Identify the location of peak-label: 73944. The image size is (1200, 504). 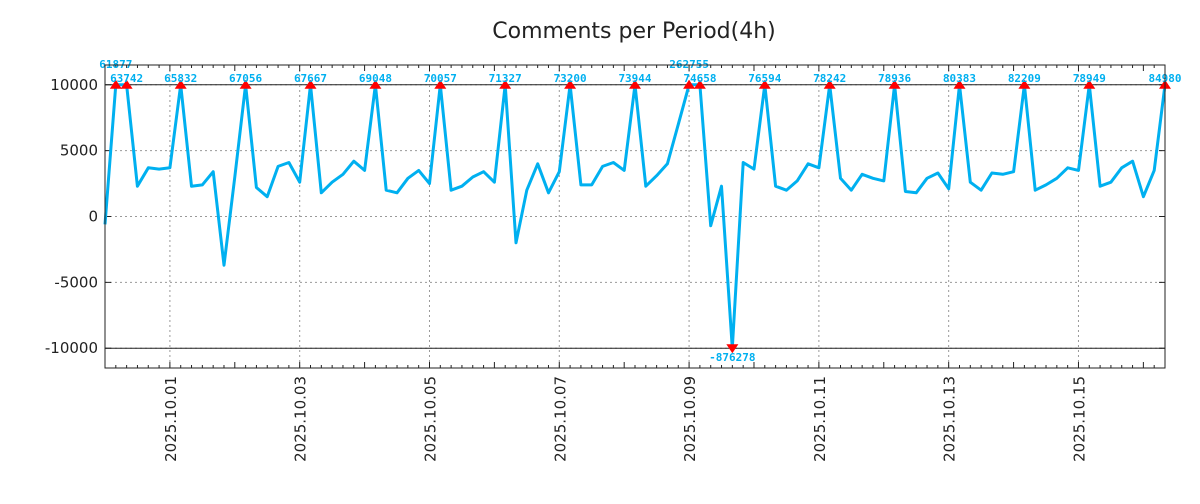
(634, 78).